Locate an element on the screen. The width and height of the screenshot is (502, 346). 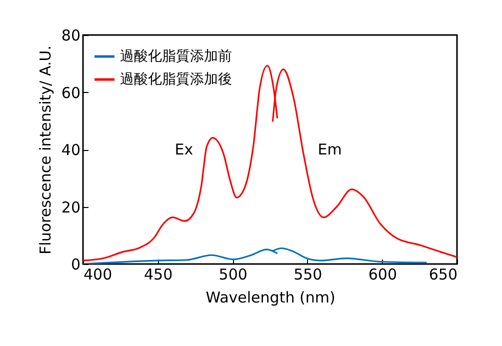
legend-label: 過酸化脂質添加後 is located at coordinates (176, 80).